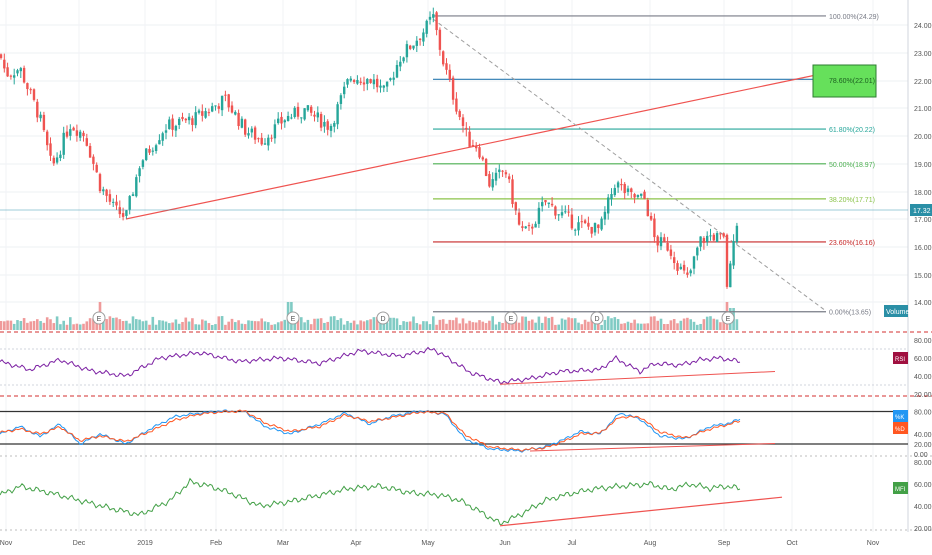 Image resolution: width=932 pixels, height=555 pixels. I want to click on event-marker-label: D, so click(596, 319).